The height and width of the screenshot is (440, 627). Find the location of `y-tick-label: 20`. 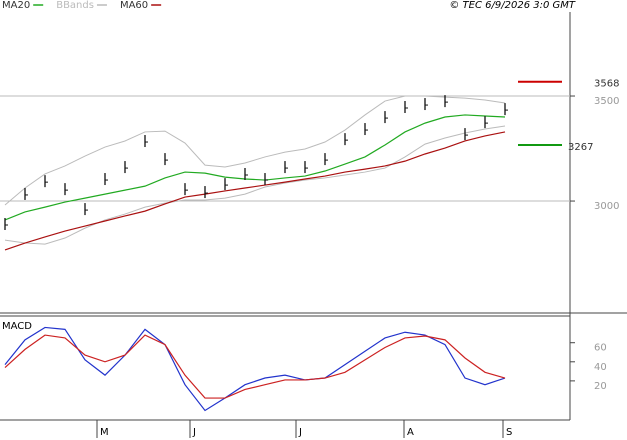

y-tick-label: 20 is located at coordinates (600, 386).